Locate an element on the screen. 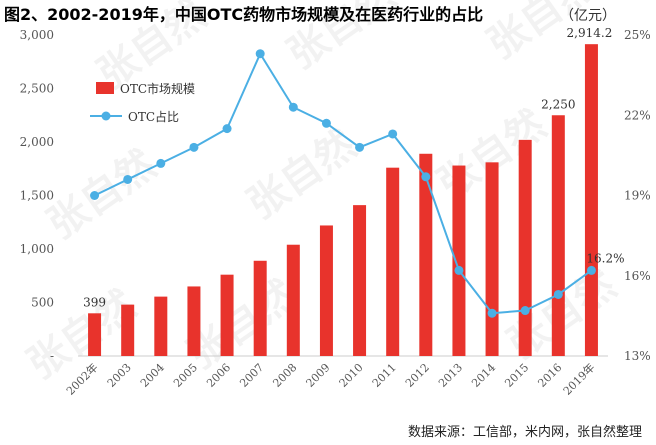  data-label: 2,914.2 is located at coordinates (590, 33).